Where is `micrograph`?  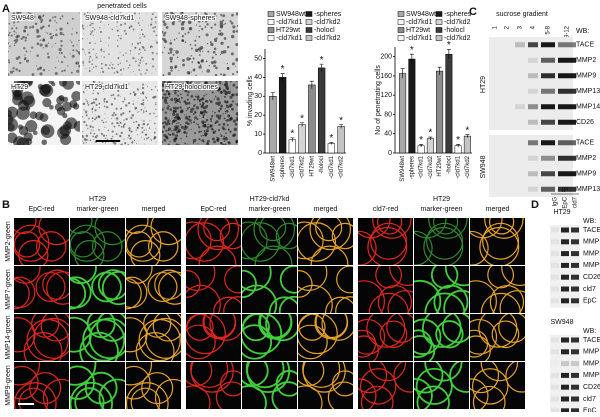 micrograph is located at coordinates (97, 289).